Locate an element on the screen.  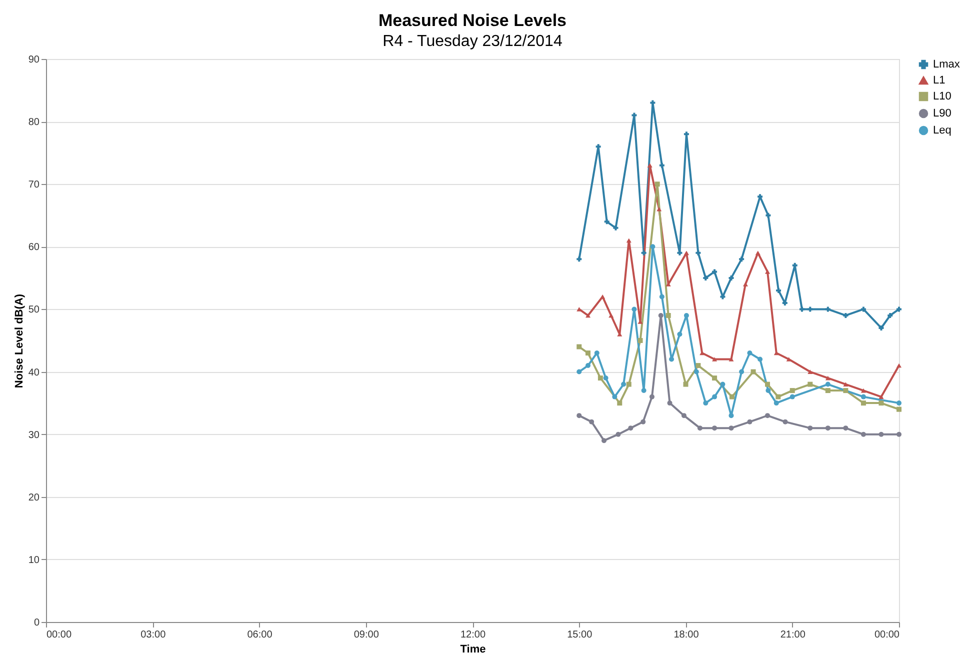
x-tick-label: 06:00 is located at coordinates (260, 635).